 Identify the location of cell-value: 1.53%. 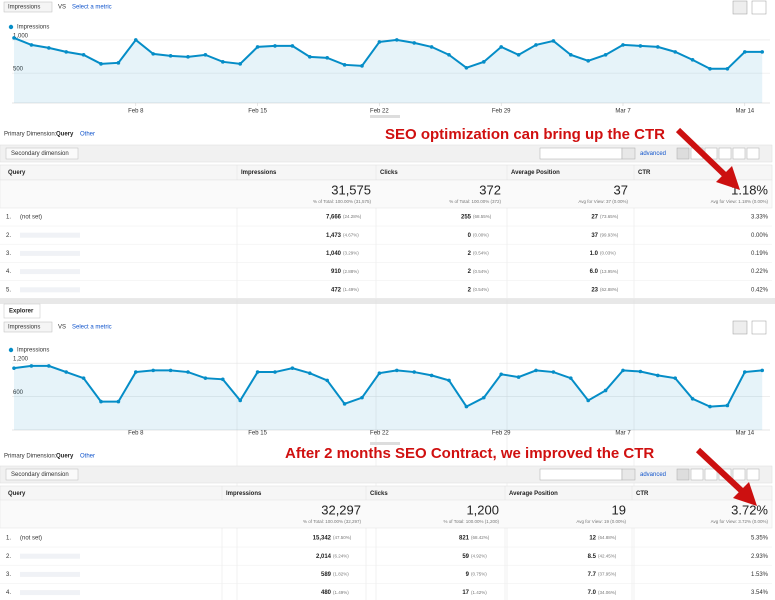
(760, 575).